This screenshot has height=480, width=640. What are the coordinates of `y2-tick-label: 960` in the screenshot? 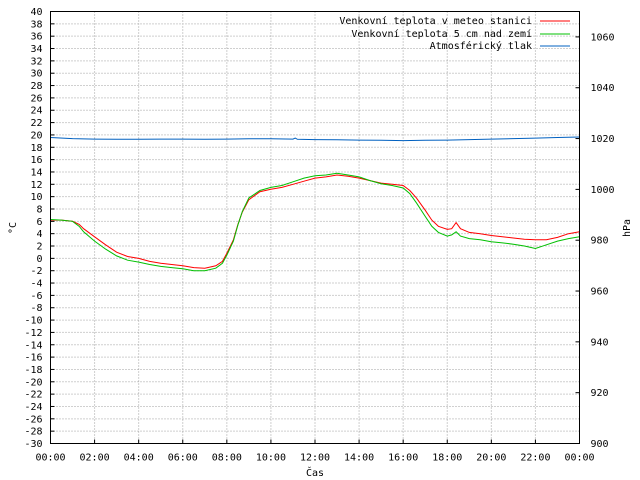 It's located at (600, 292).